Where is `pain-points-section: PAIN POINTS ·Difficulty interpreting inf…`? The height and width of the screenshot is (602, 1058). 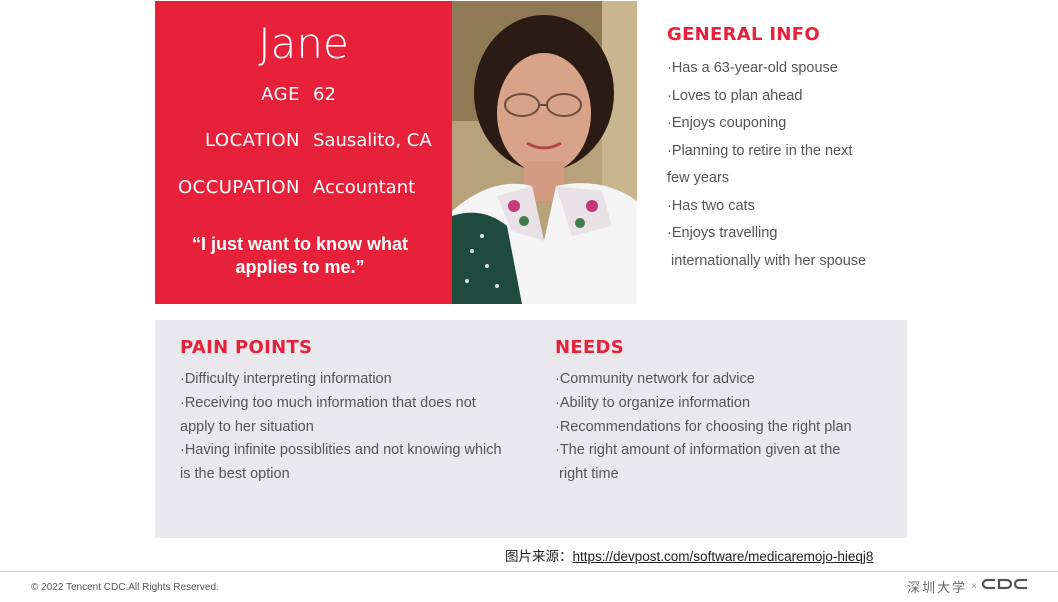 pain-points-section: PAIN POINTS ·Difficulty interpreting inf… is located at coordinates (357, 412).